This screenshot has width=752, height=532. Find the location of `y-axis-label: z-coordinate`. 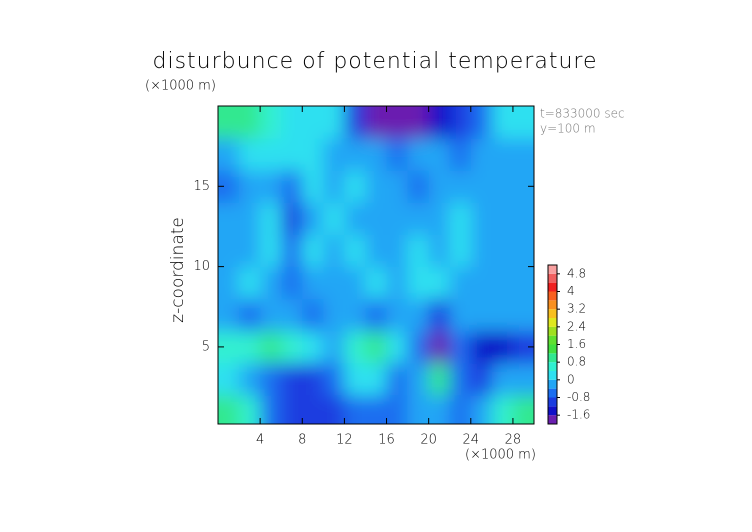

y-axis-label: z-coordinate is located at coordinates (178, 270).